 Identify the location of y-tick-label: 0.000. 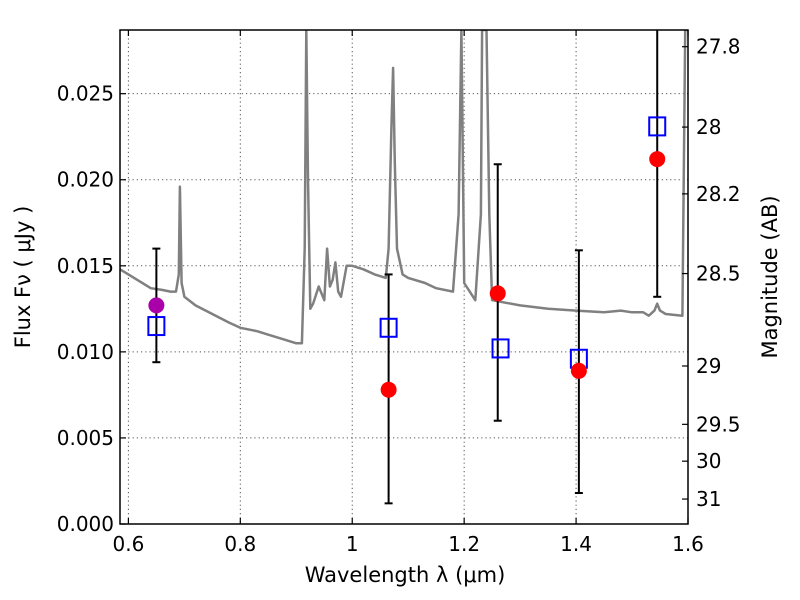
(85, 524).